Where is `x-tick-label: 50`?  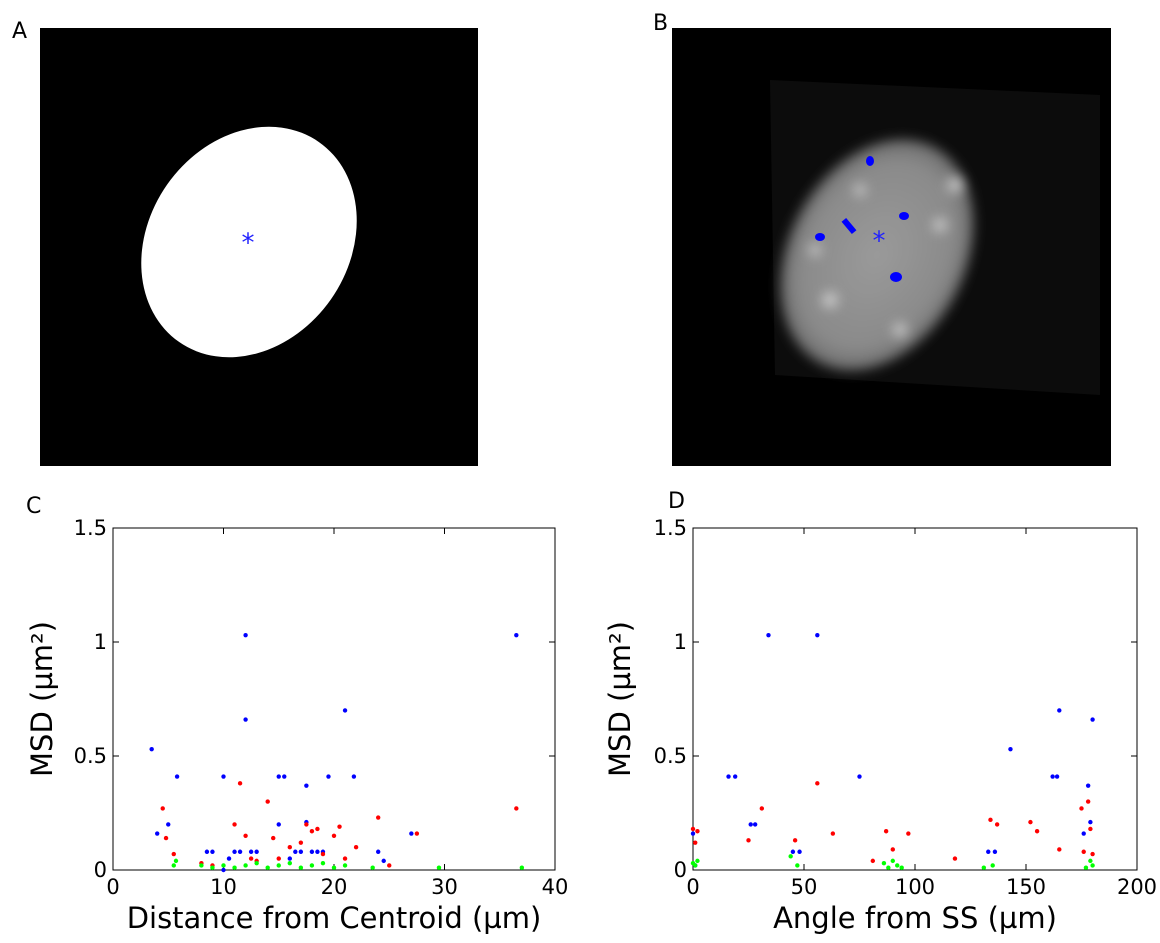
x-tick-label: 50 is located at coordinates (804, 887).